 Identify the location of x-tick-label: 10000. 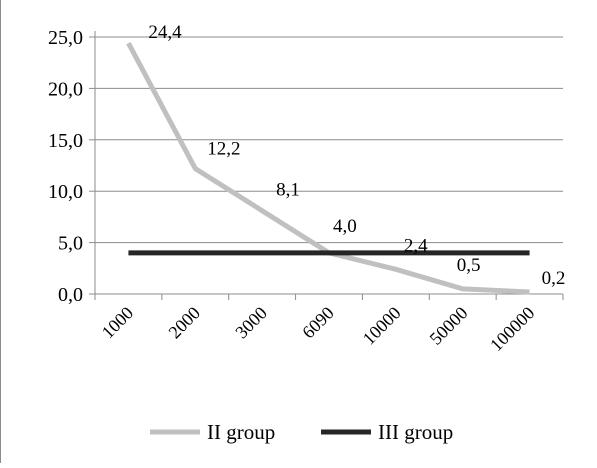
(382, 326).